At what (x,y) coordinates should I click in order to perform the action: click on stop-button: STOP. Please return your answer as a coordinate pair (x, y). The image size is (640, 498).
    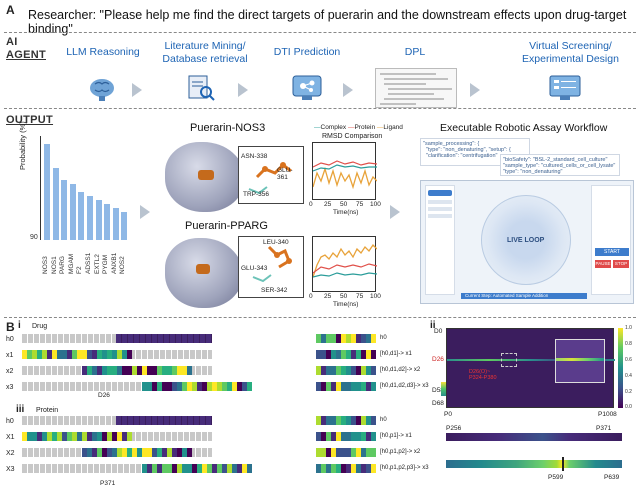
    Looking at the image, I should click on (621, 264).